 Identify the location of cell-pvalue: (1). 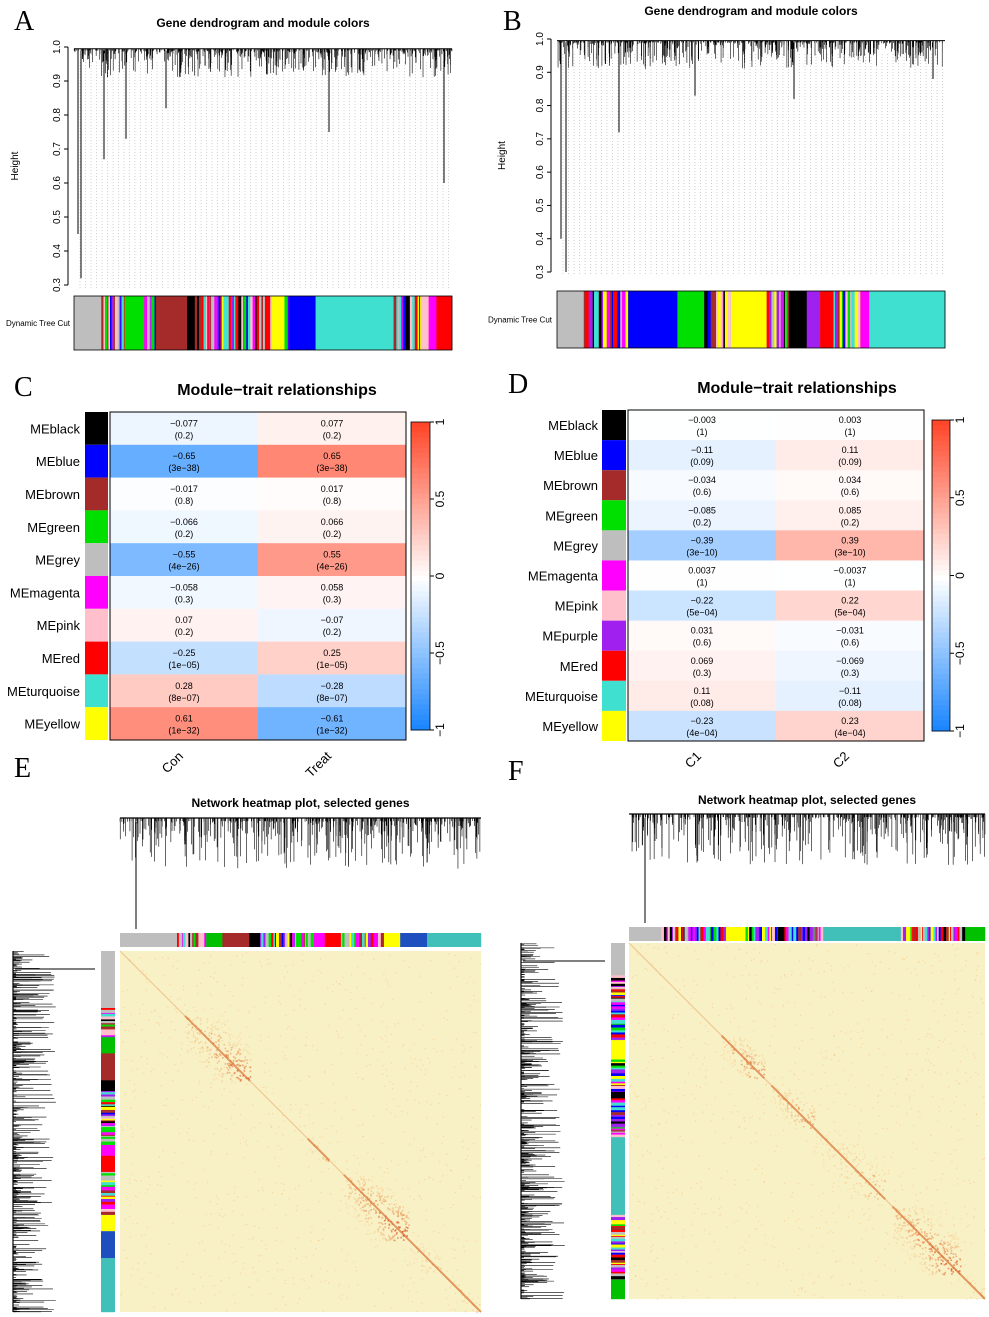
(702, 583).